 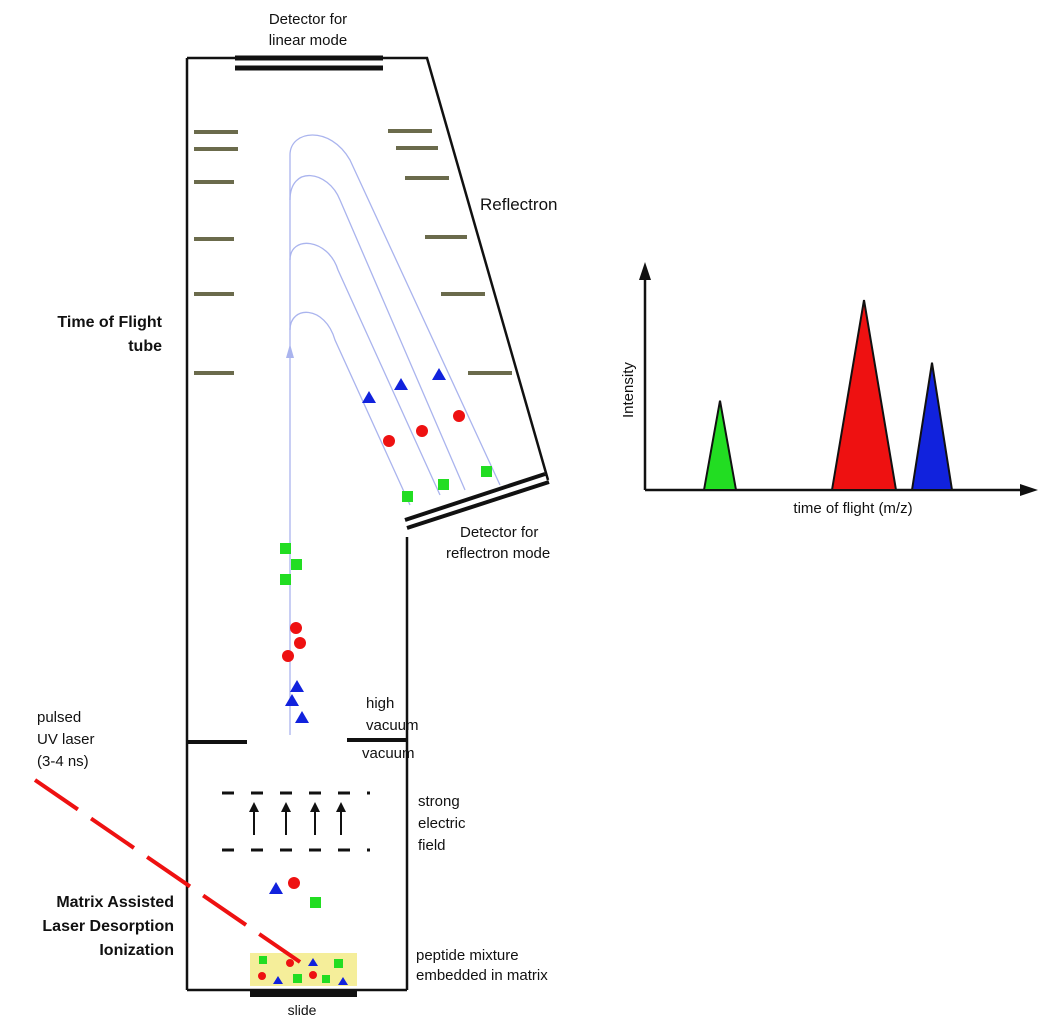 What do you see at coordinates (482, 975) in the screenshot?
I see `label-sample-line2: embedded in matrix` at bounding box center [482, 975].